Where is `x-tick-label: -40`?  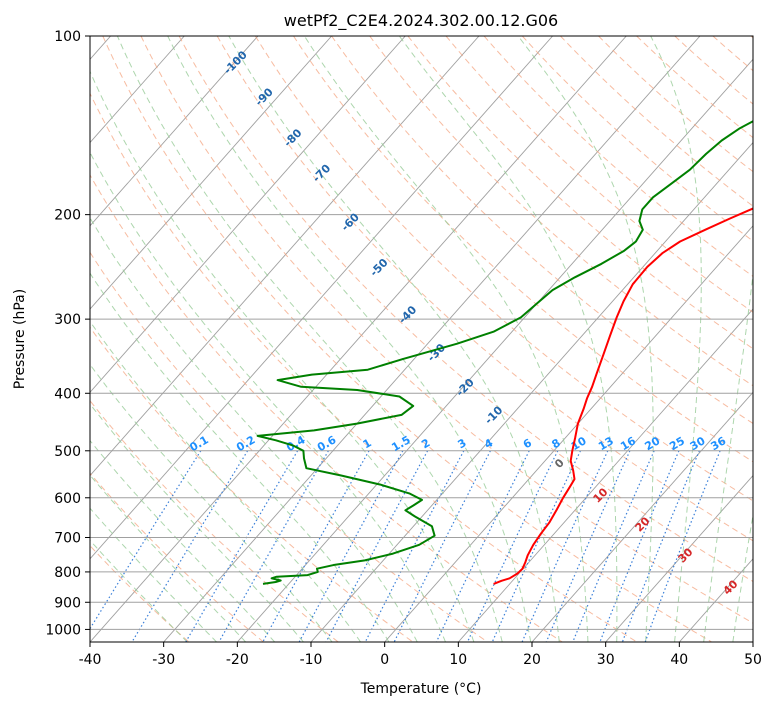 x-tick-label: -40 is located at coordinates (90, 660).